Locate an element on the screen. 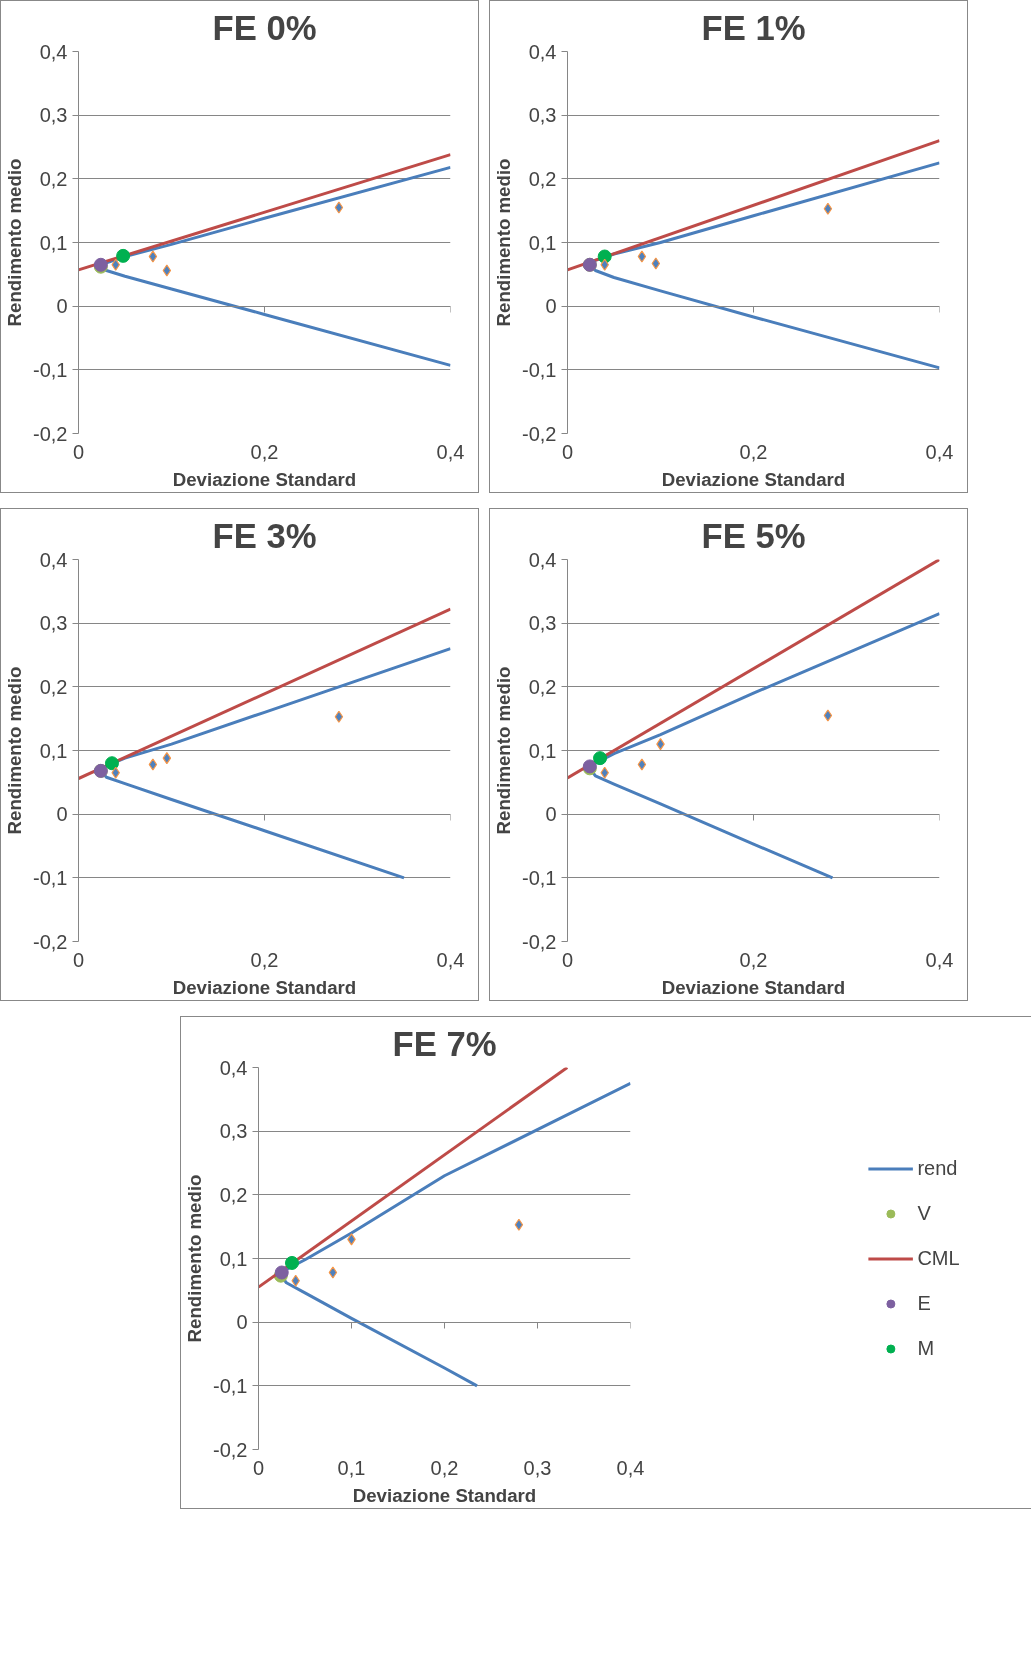 This screenshot has height=1657, width=1031. chart-title: FE 5% is located at coordinates (753, 535).